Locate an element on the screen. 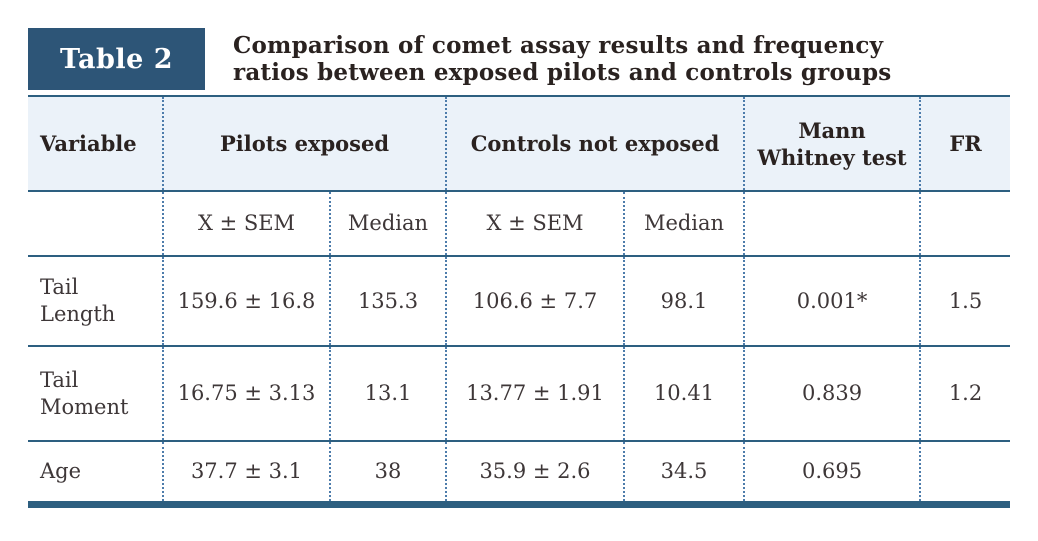 The width and height of the screenshot is (1038, 541). cell-pilots-median: 13.1 is located at coordinates (387, 394).